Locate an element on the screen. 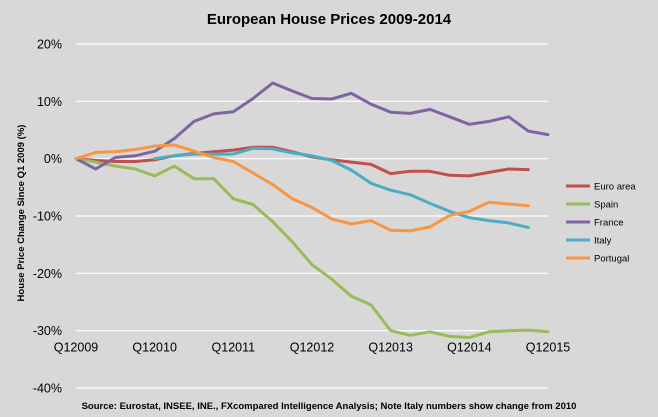 The height and width of the screenshot is (417, 658). x-tick-label: Q12014 is located at coordinates (469, 348).